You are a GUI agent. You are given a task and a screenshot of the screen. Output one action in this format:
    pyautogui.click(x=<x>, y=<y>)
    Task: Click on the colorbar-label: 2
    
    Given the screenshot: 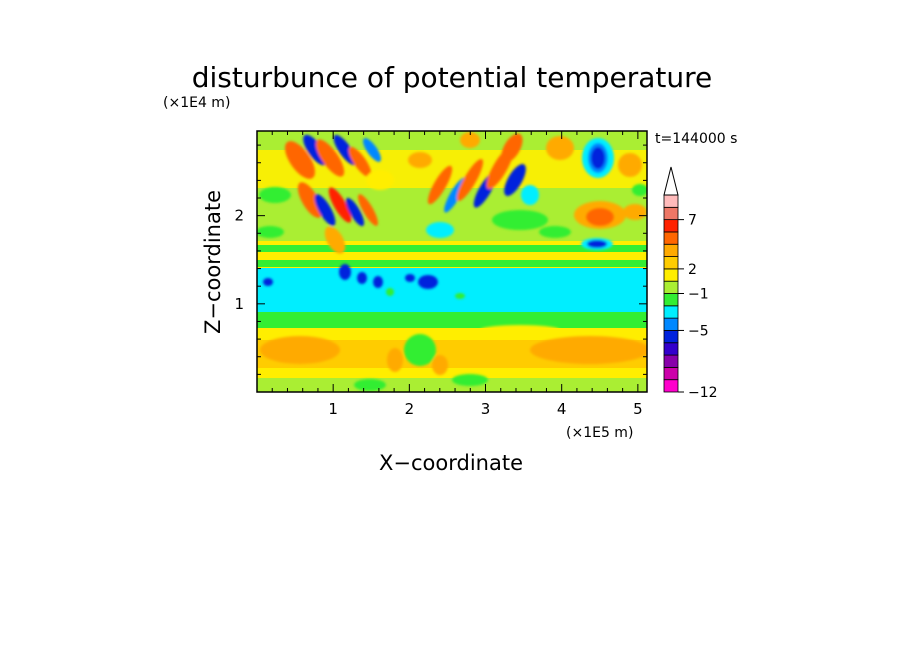 What is the action you would take?
    pyautogui.click(x=692, y=270)
    